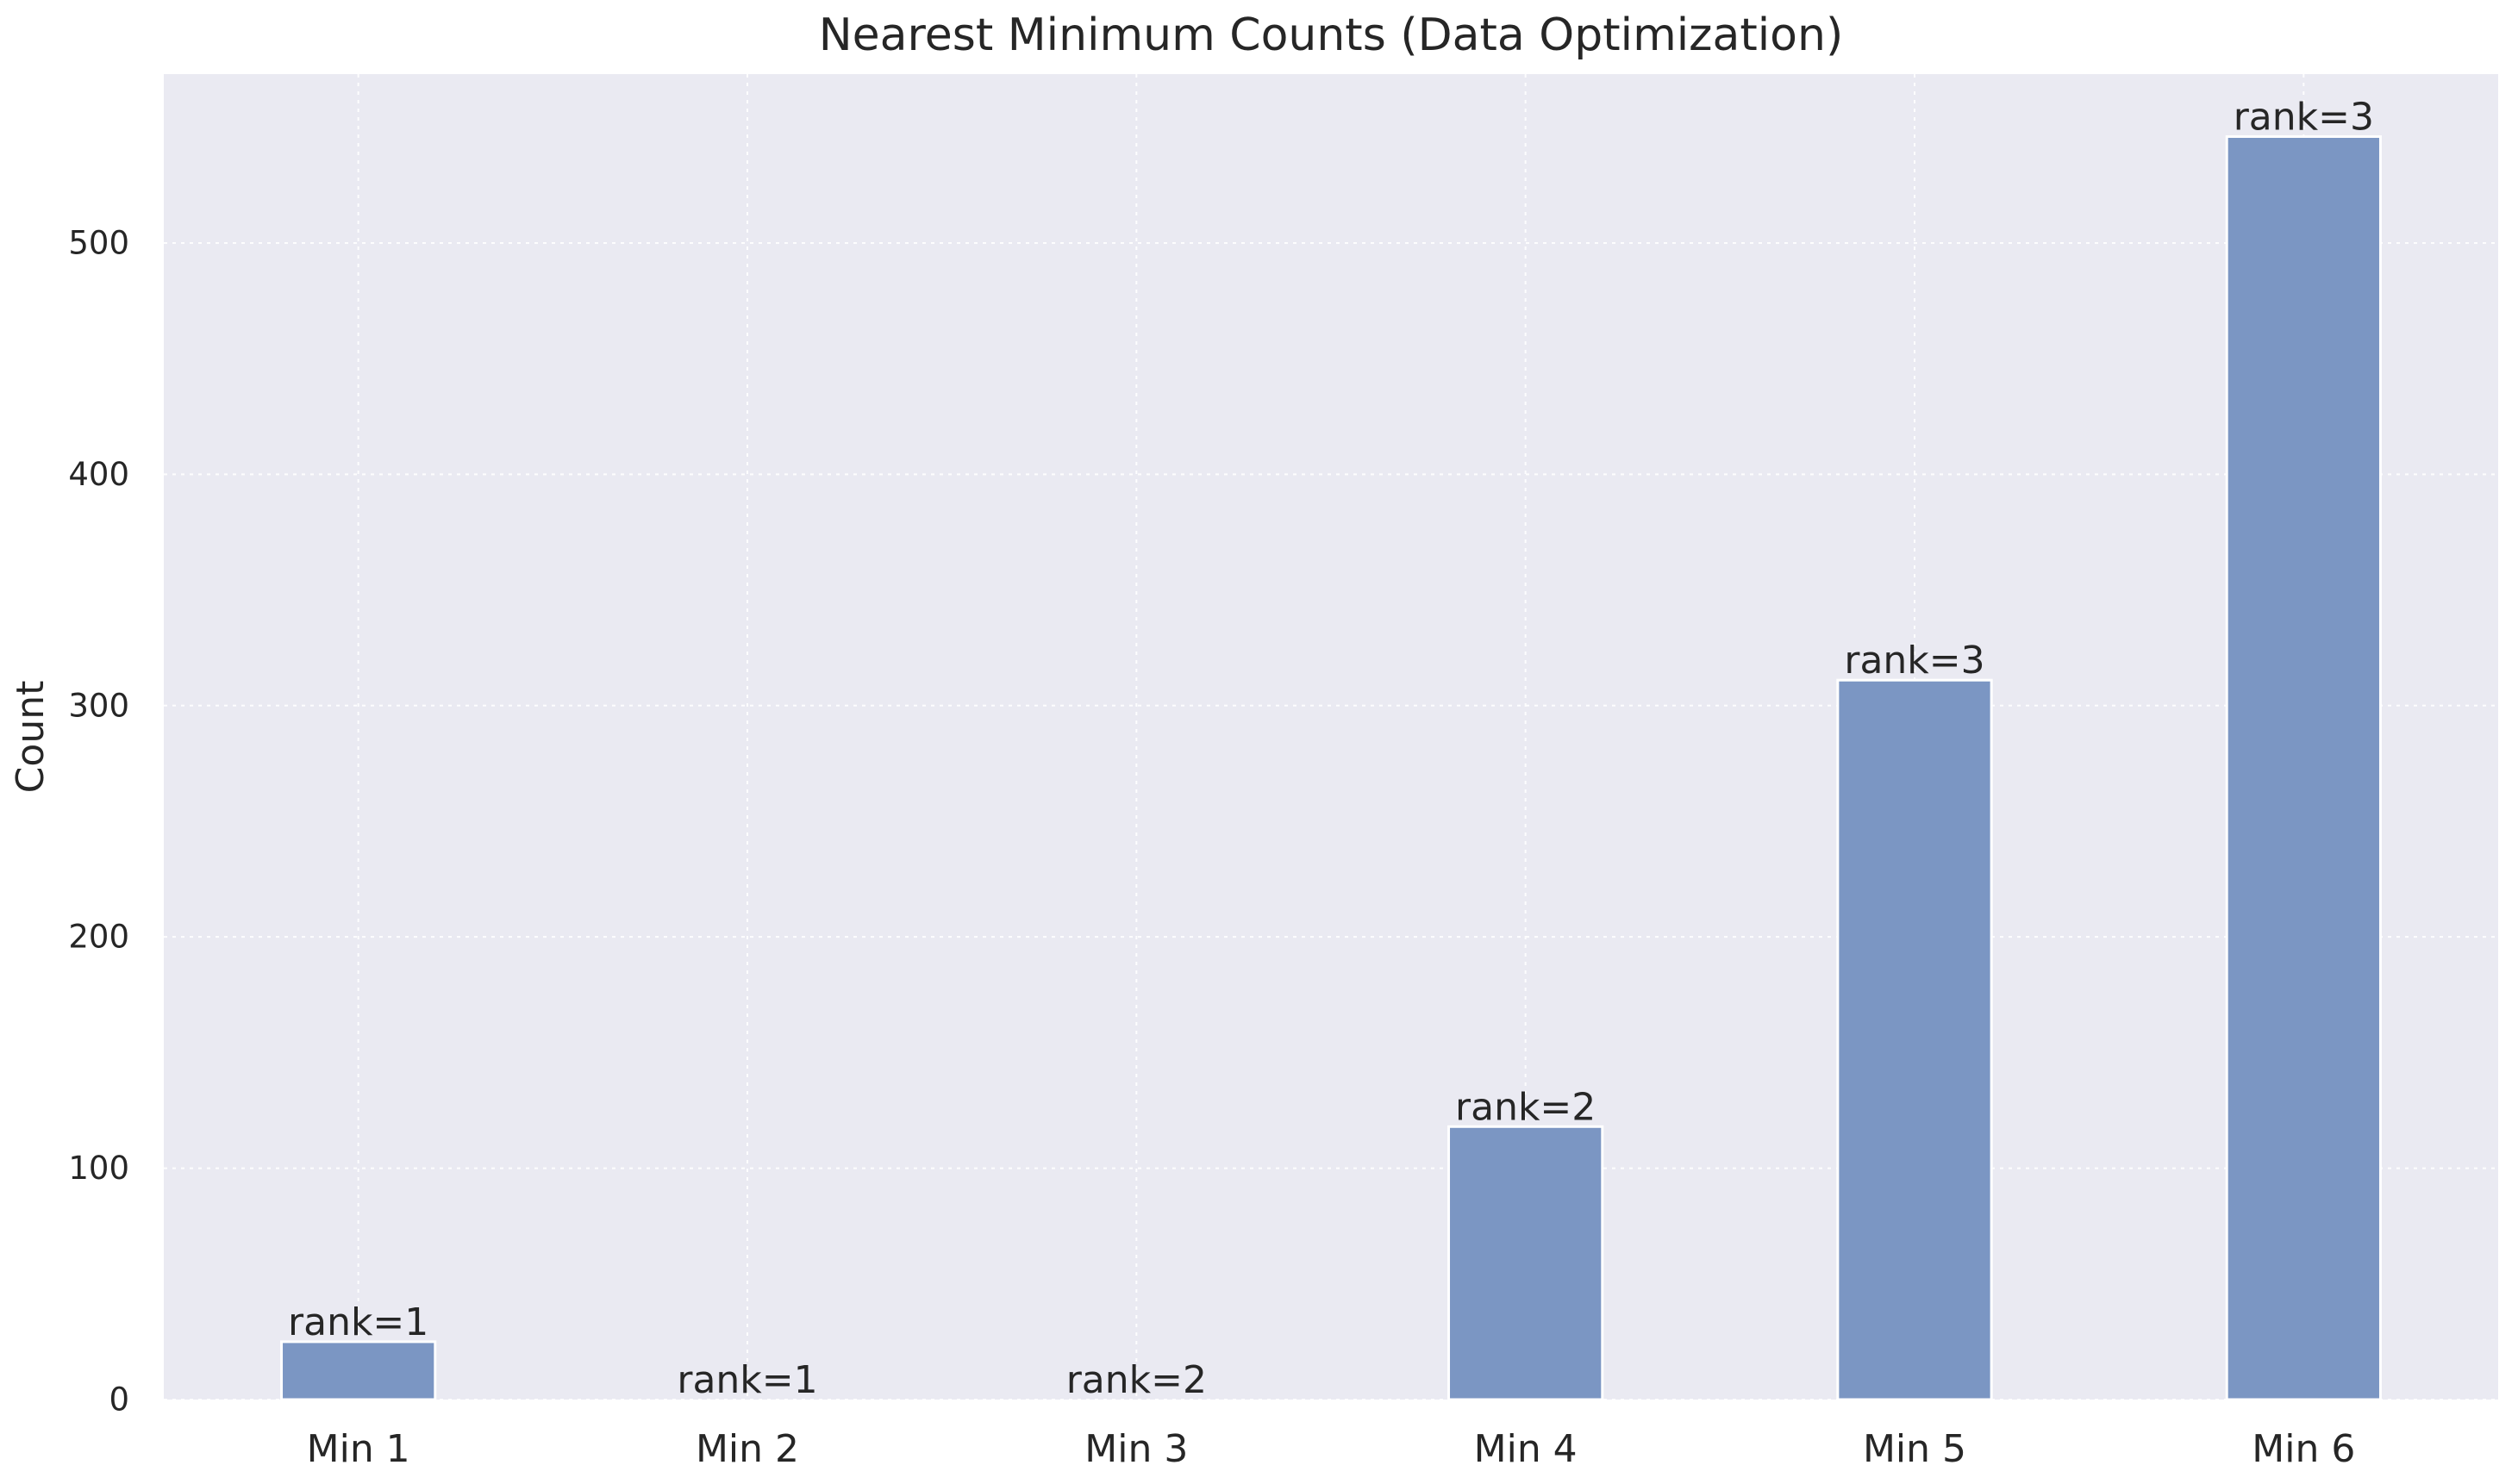 Image resolution: width=2518 pixels, height=1484 pixels. Describe the element at coordinates (358, 1449) in the screenshot. I see `x-tick-label: Min 1` at that location.